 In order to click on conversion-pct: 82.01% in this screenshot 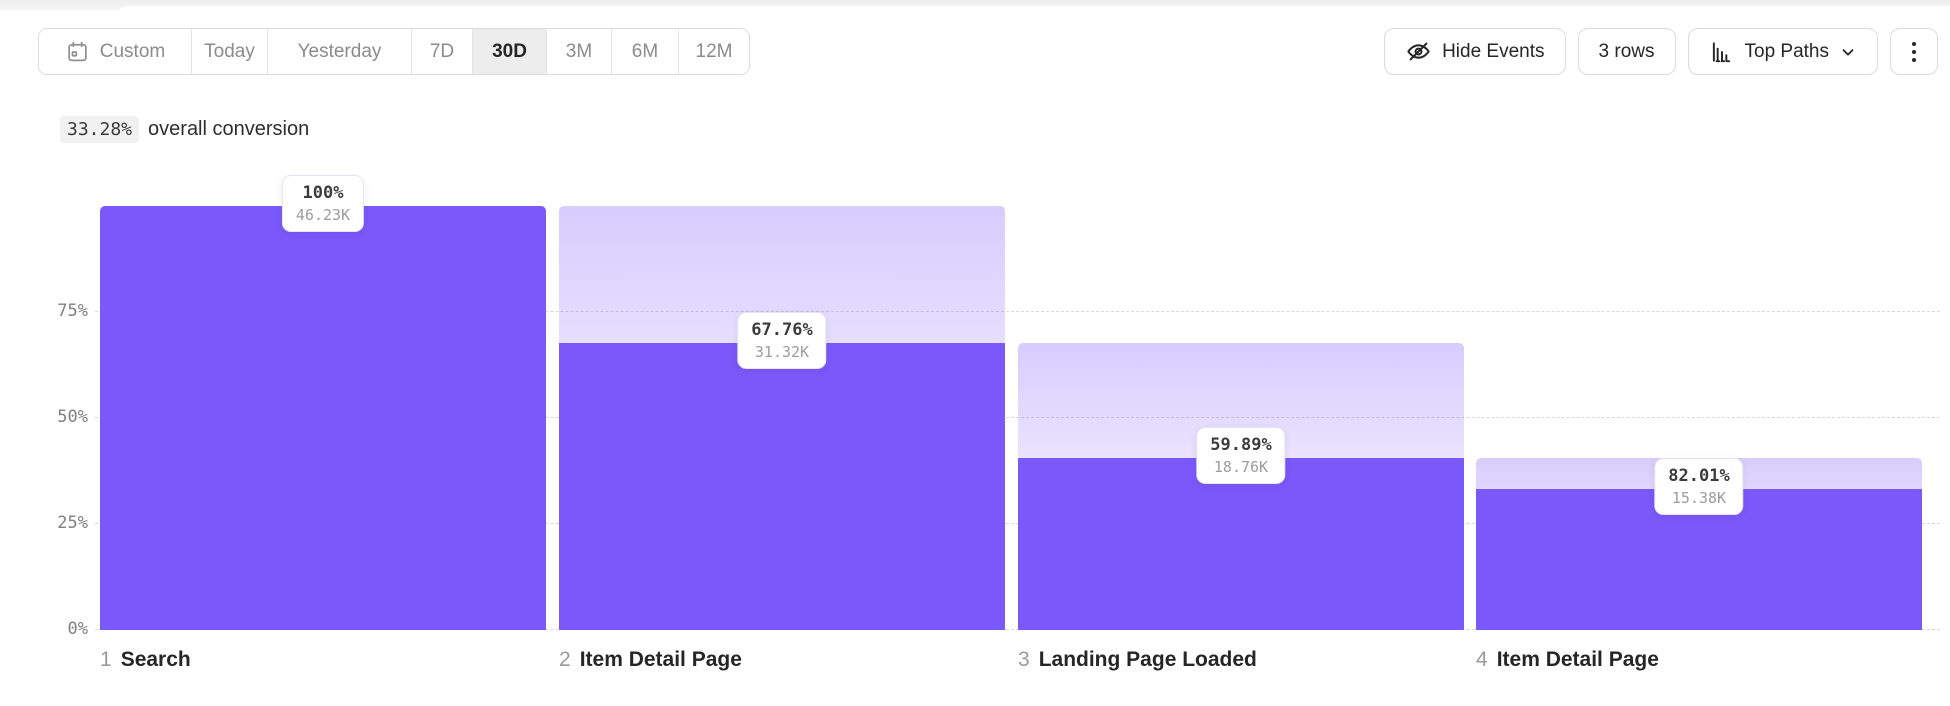, I will do `click(1699, 475)`.